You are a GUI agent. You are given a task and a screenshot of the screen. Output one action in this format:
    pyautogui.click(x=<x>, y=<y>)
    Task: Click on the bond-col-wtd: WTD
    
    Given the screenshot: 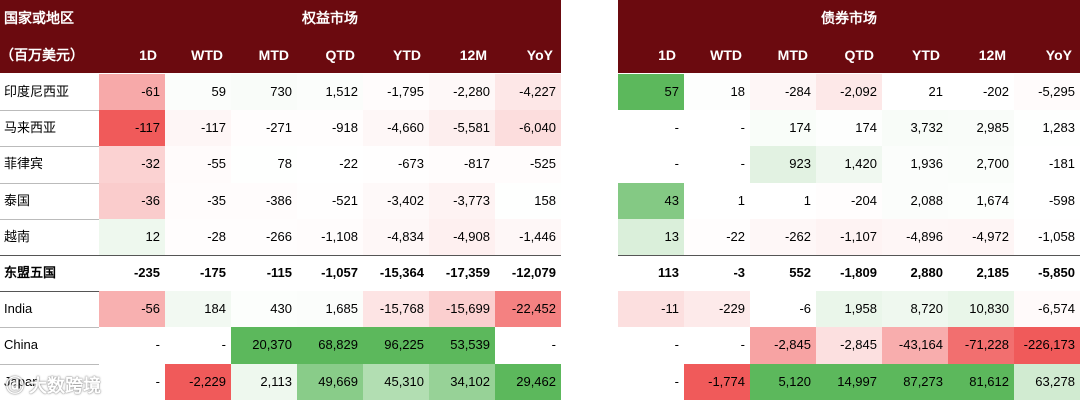 What is the action you would take?
    pyautogui.click(x=726, y=55)
    